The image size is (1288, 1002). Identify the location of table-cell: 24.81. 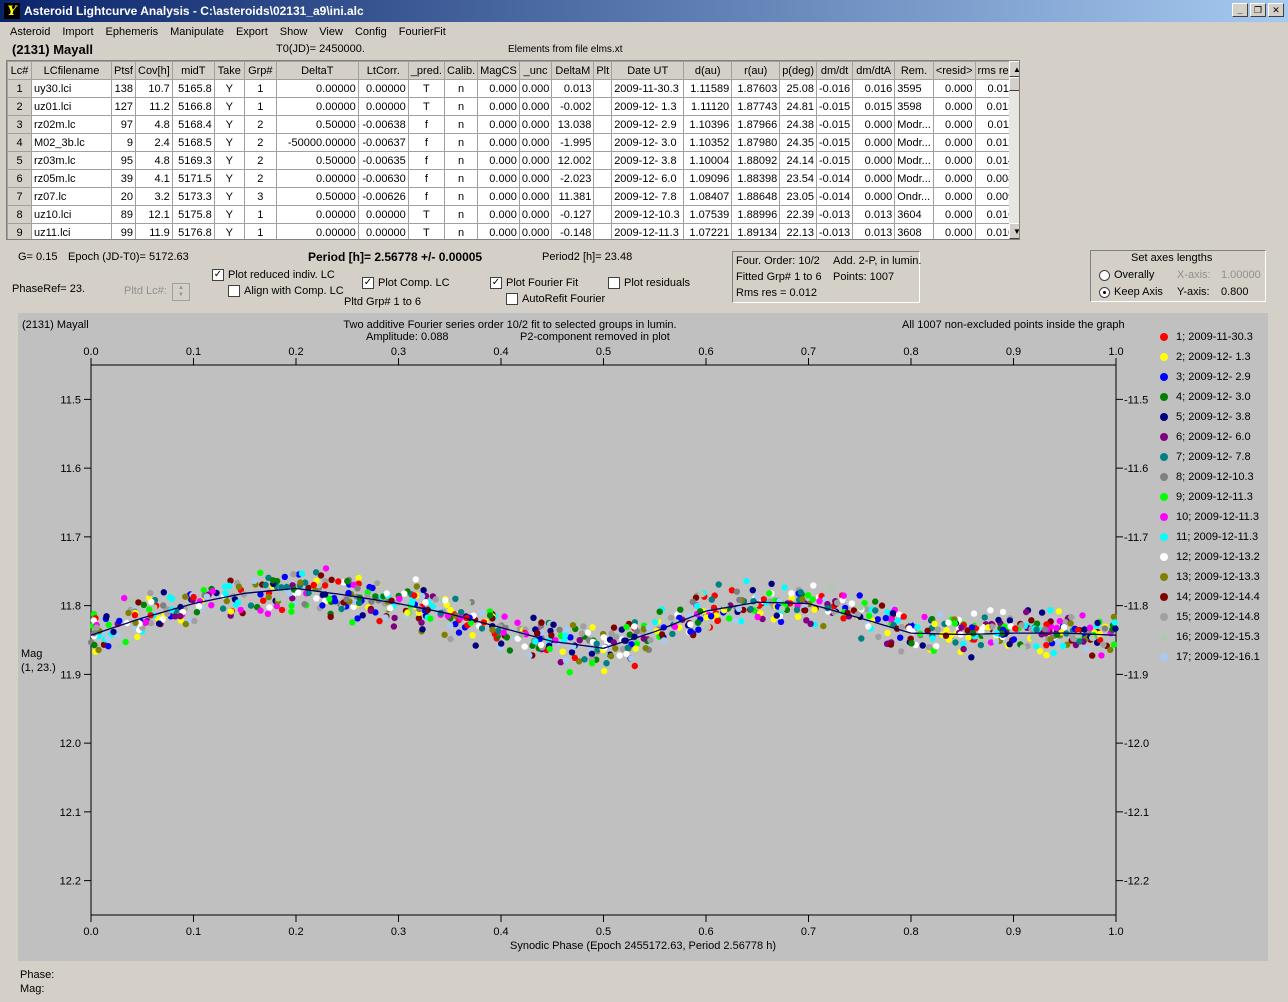
(798, 106).